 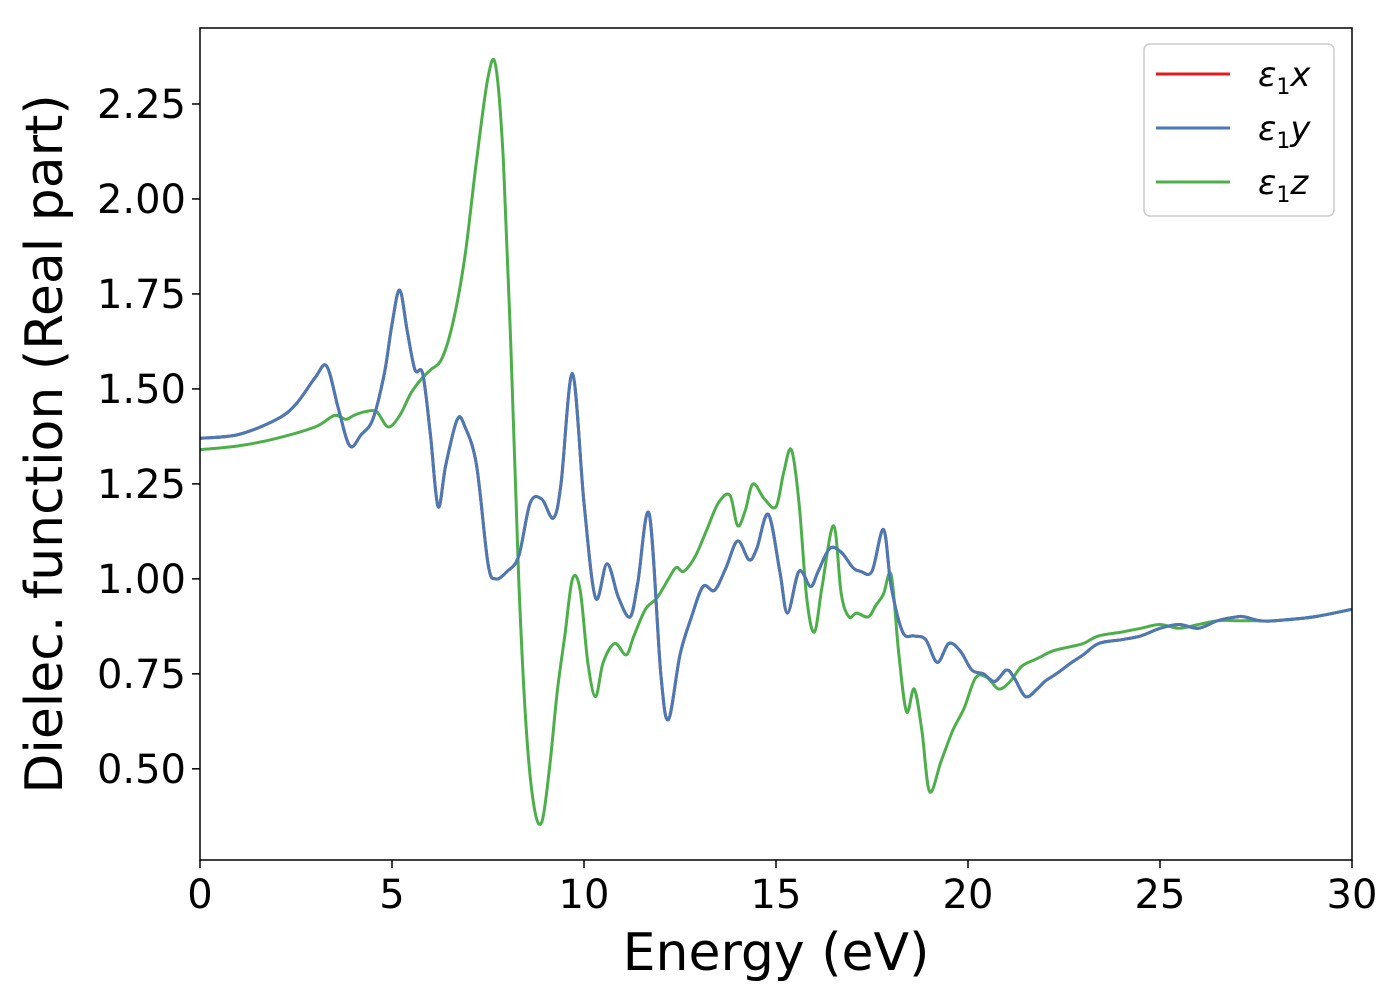 What do you see at coordinates (1284, 131) in the screenshot?
I see `legend-label: ε1y` at bounding box center [1284, 131].